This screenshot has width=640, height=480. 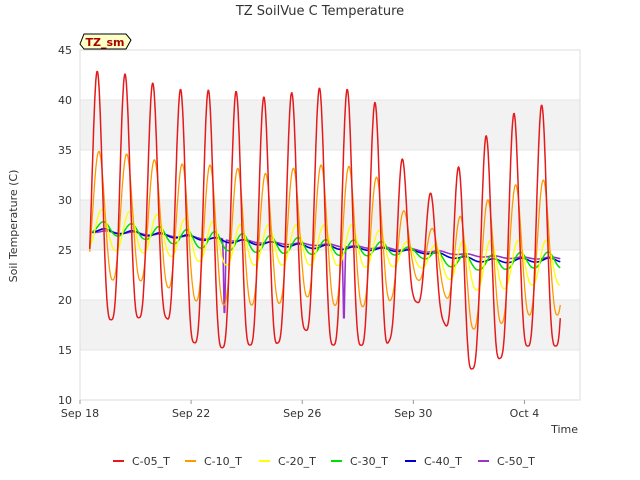 What do you see at coordinates (80, 413) in the screenshot?
I see `x-tick-label: Sep 18` at bounding box center [80, 413].